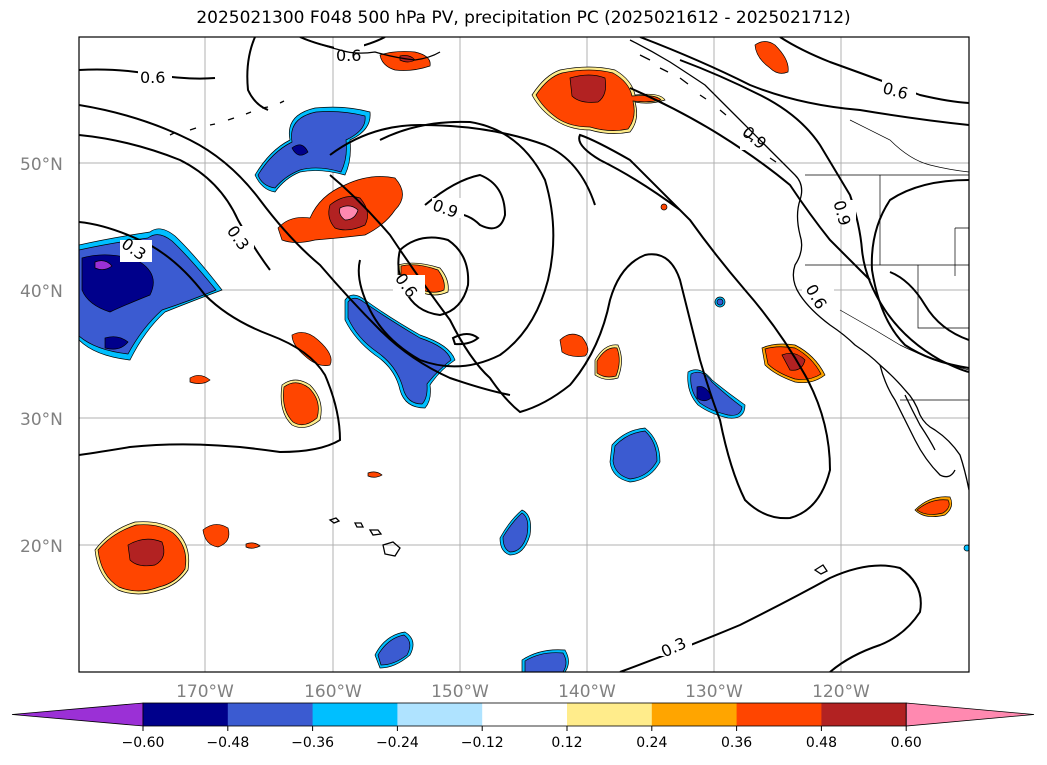 The width and height of the screenshot is (1047, 765). What do you see at coordinates (41, 356) in the screenshot?
I see `lat-labels: 50°N 40°N 30°N 20°N` at bounding box center [41, 356].